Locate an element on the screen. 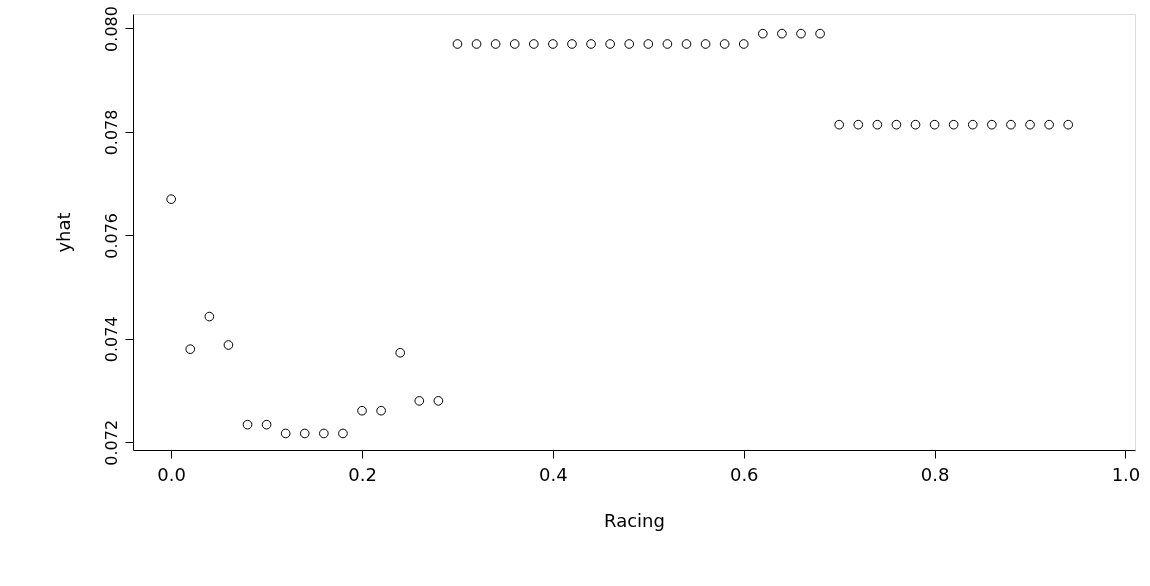 Image resolution: width=1150 pixels, height=586 pixels. x-axis-title: Racing is located at coordinates (634, 520).